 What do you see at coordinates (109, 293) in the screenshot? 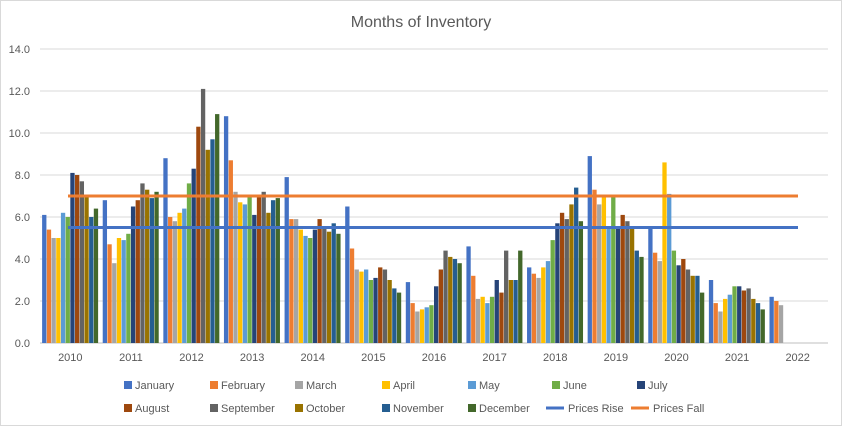
I see `bar-february-2011` at bounding box center [109, 293].